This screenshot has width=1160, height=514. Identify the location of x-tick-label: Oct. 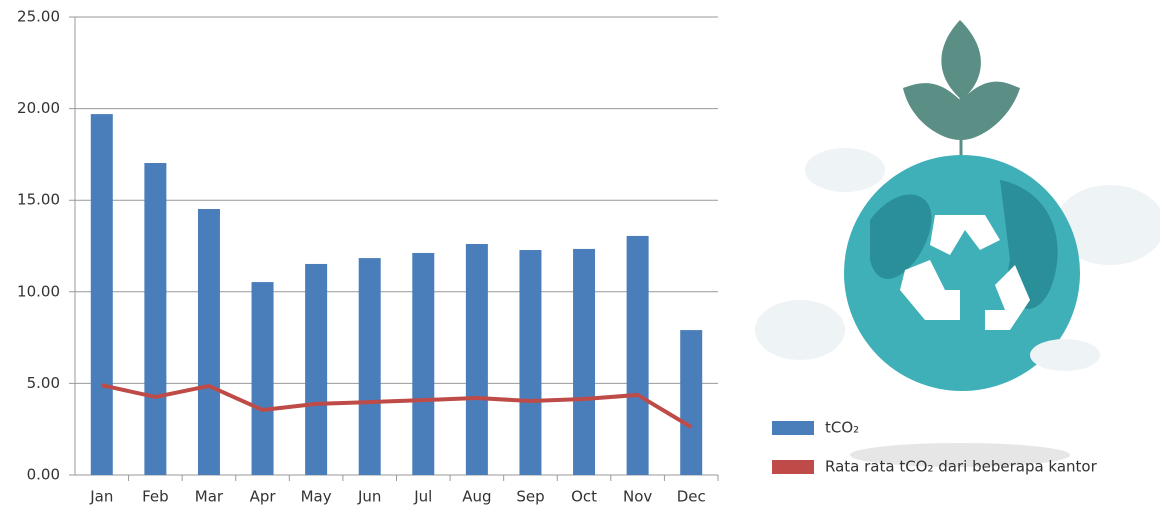
(584, 497).